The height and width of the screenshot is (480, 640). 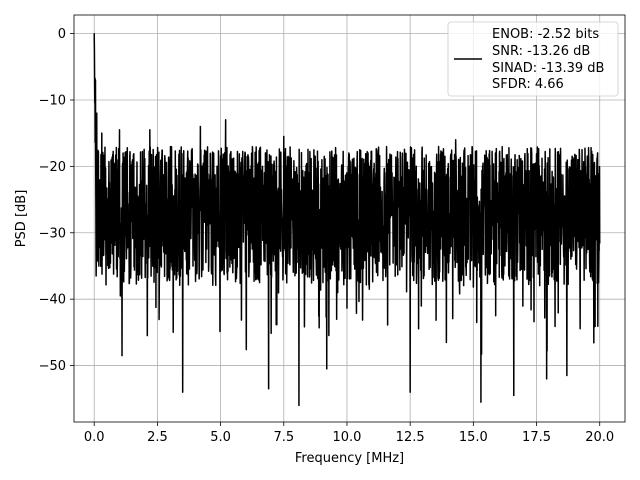 What do you see at coordinates (545, 34) in the screenshot?
I see `legend-enob: ENOB: -2.52 bits` at bounding box center [545, 34].